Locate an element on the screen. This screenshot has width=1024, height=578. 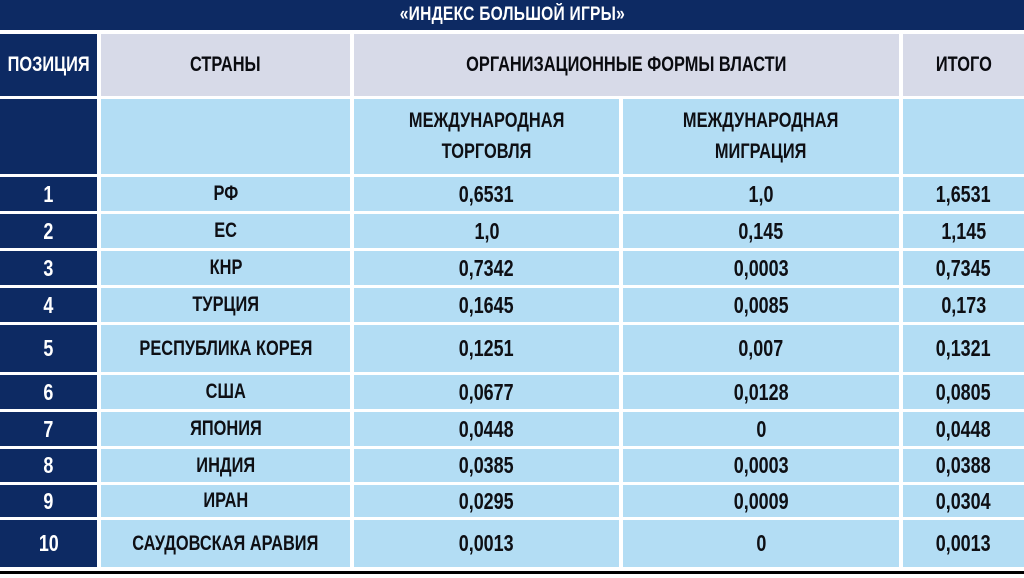
rank-cell-1: 1 is located at coordinates (48, 194).